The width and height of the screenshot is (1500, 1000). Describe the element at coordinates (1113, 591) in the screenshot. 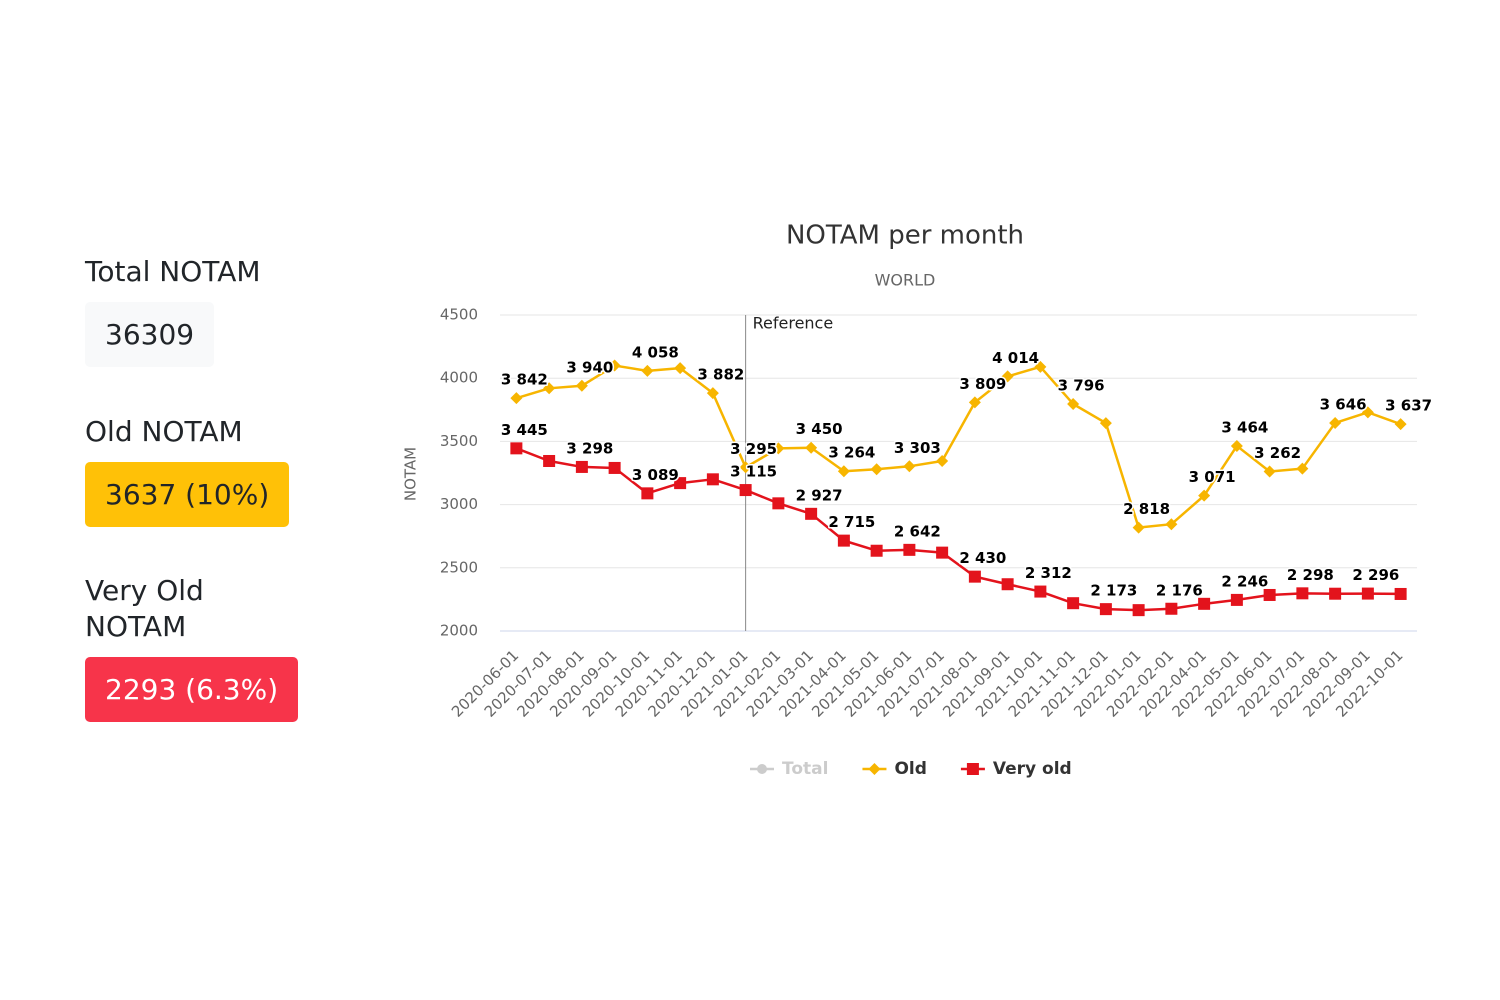

I see `data-label: 2 173` at that location.